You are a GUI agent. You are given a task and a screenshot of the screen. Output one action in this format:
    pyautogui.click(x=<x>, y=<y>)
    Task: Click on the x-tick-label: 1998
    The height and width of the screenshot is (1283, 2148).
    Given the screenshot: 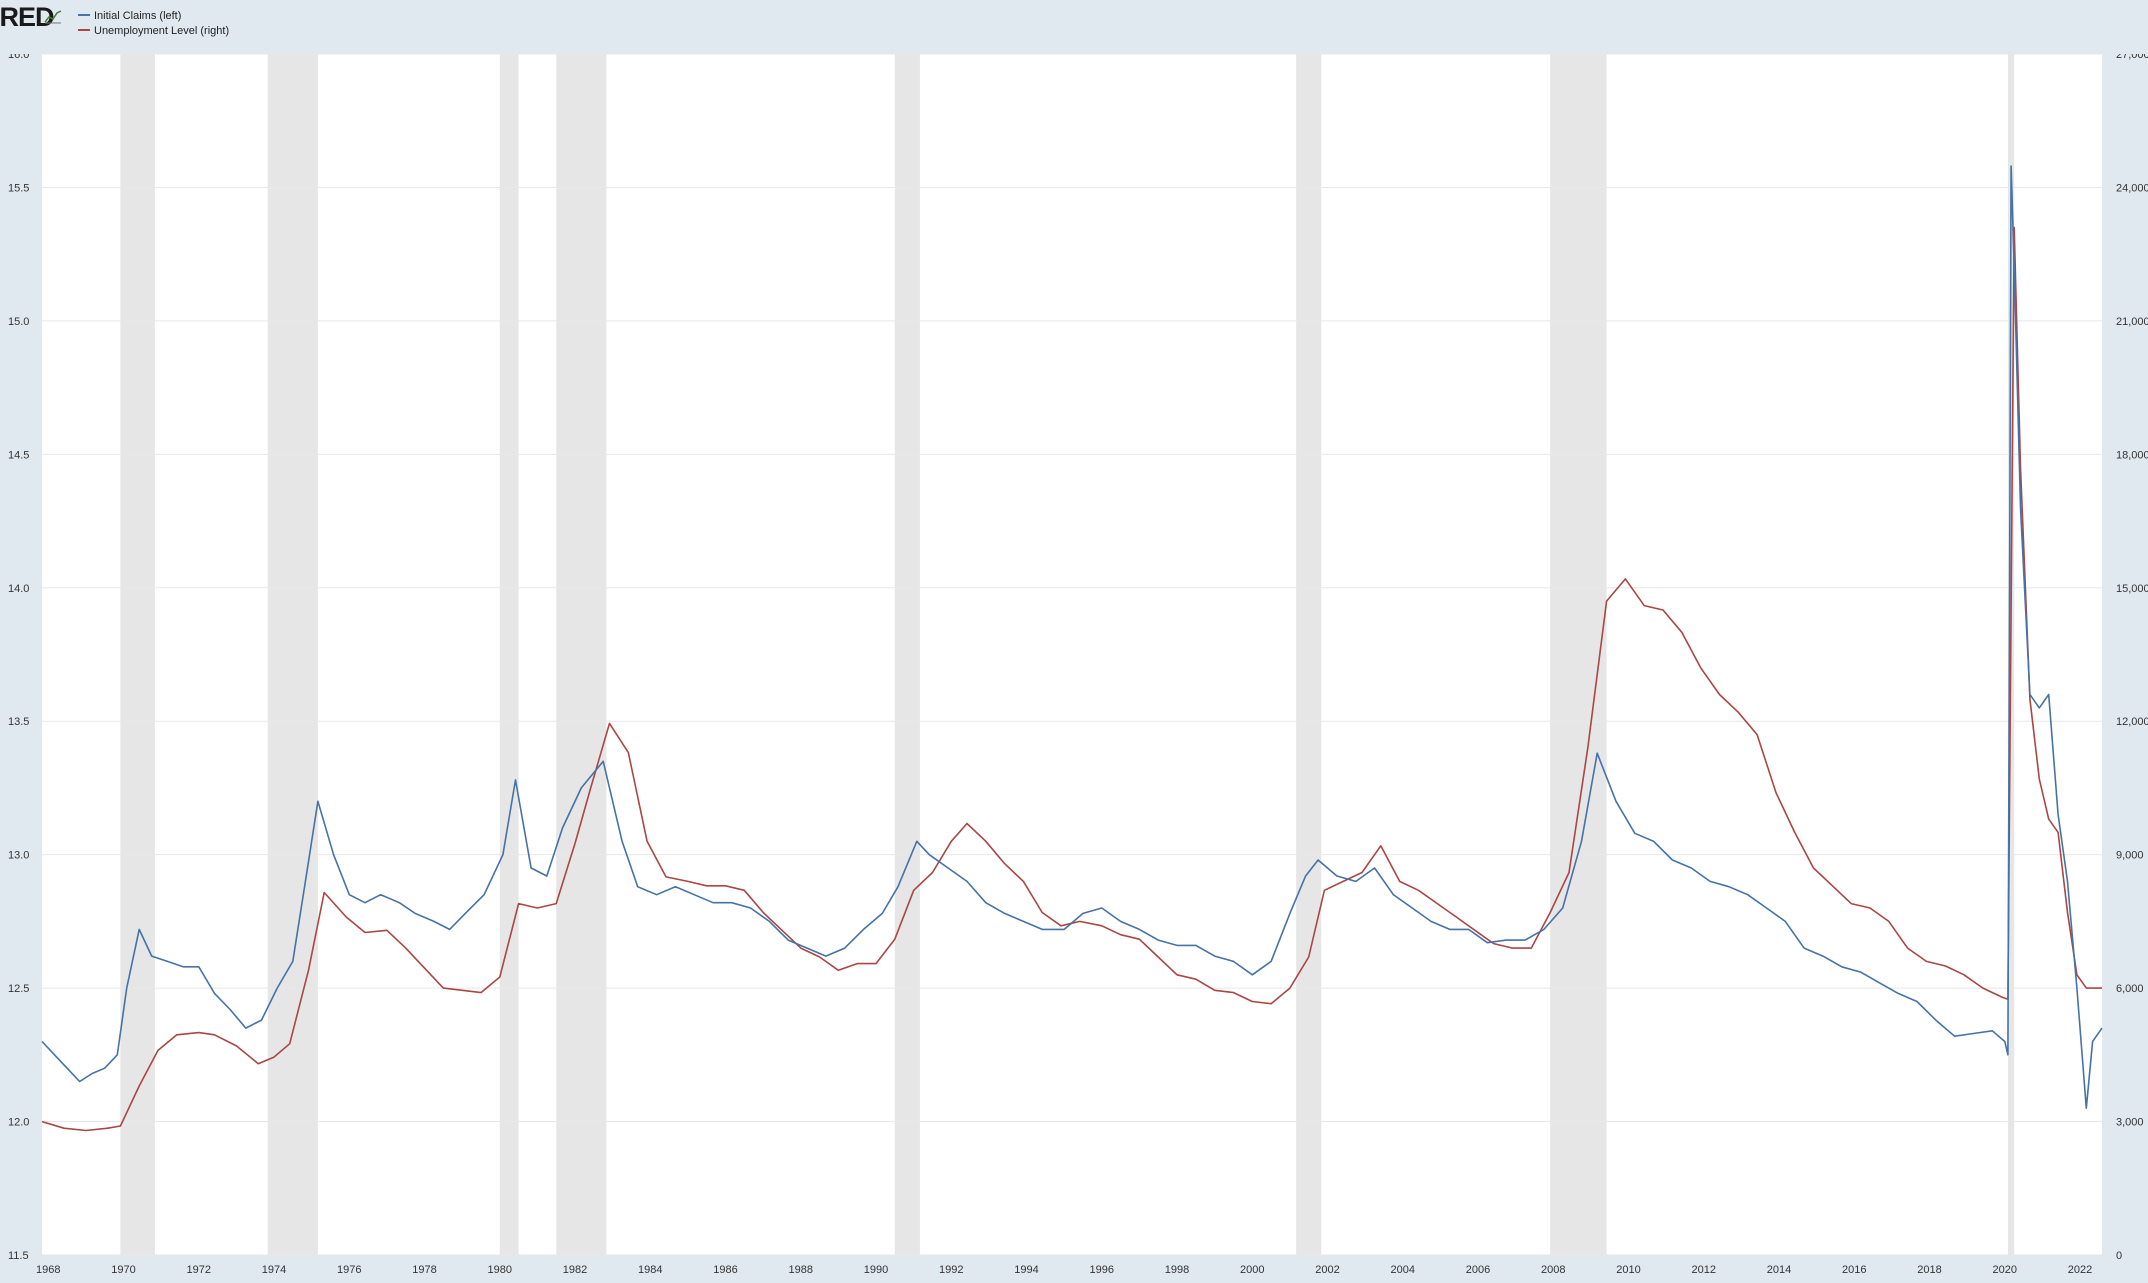 What is the action you would take?
    pyautogui.click(x=1177, y=1270)
    